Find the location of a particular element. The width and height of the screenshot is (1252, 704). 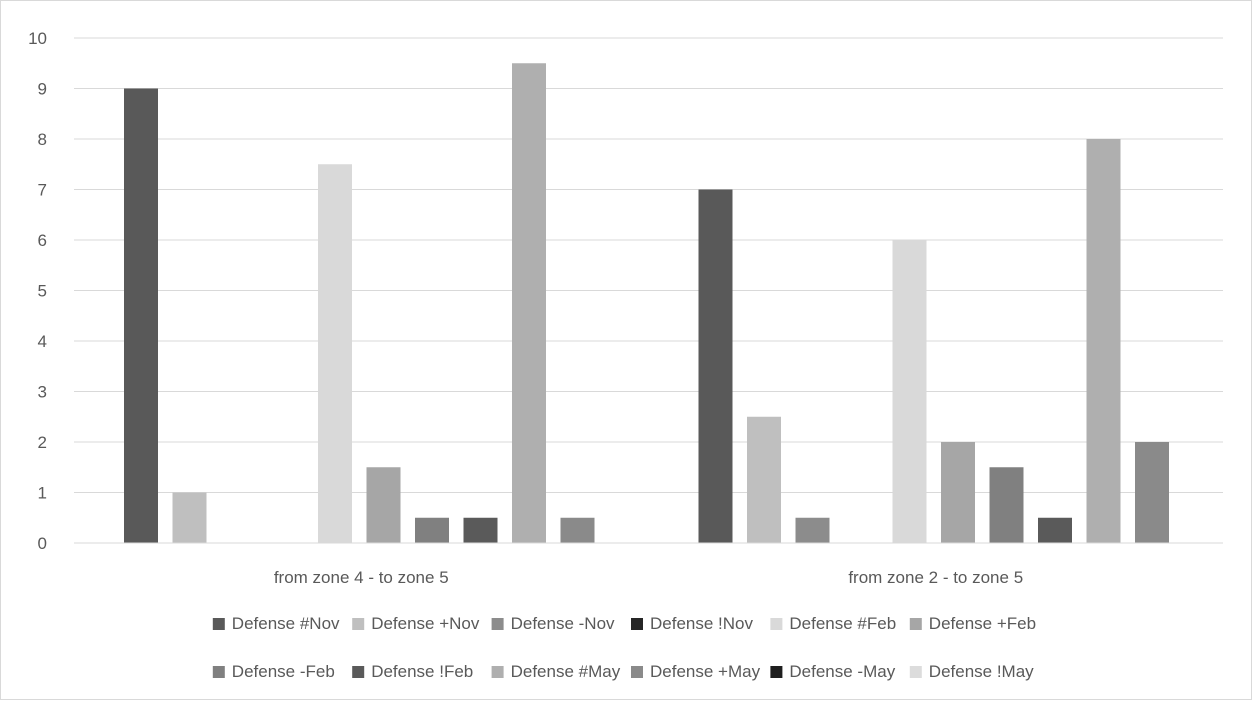

legend-item: Defense #Nov is located at coordinates (276, 623).